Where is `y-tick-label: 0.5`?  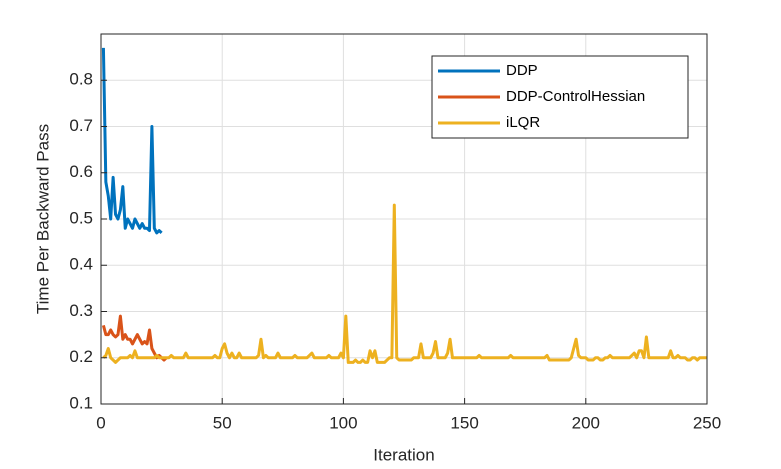
y-tick-label: 0.5 is located at coordinates (81, 217).